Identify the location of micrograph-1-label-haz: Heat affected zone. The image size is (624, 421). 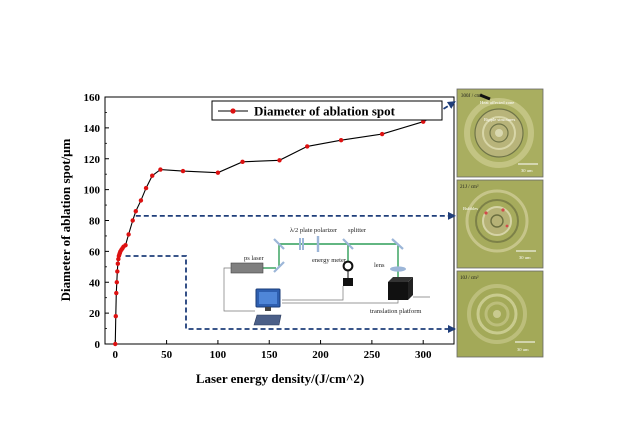
(497, 102).